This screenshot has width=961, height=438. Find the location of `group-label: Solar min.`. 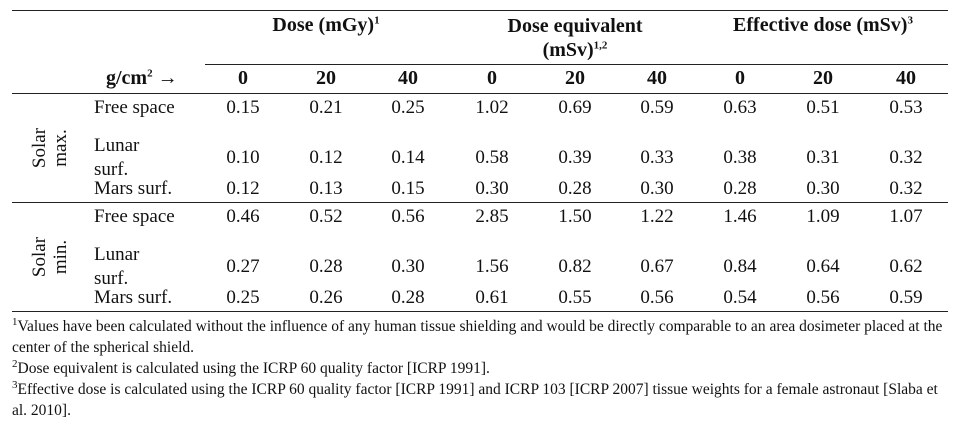

group-label: Solar min. is located at coordinates (50, 257).